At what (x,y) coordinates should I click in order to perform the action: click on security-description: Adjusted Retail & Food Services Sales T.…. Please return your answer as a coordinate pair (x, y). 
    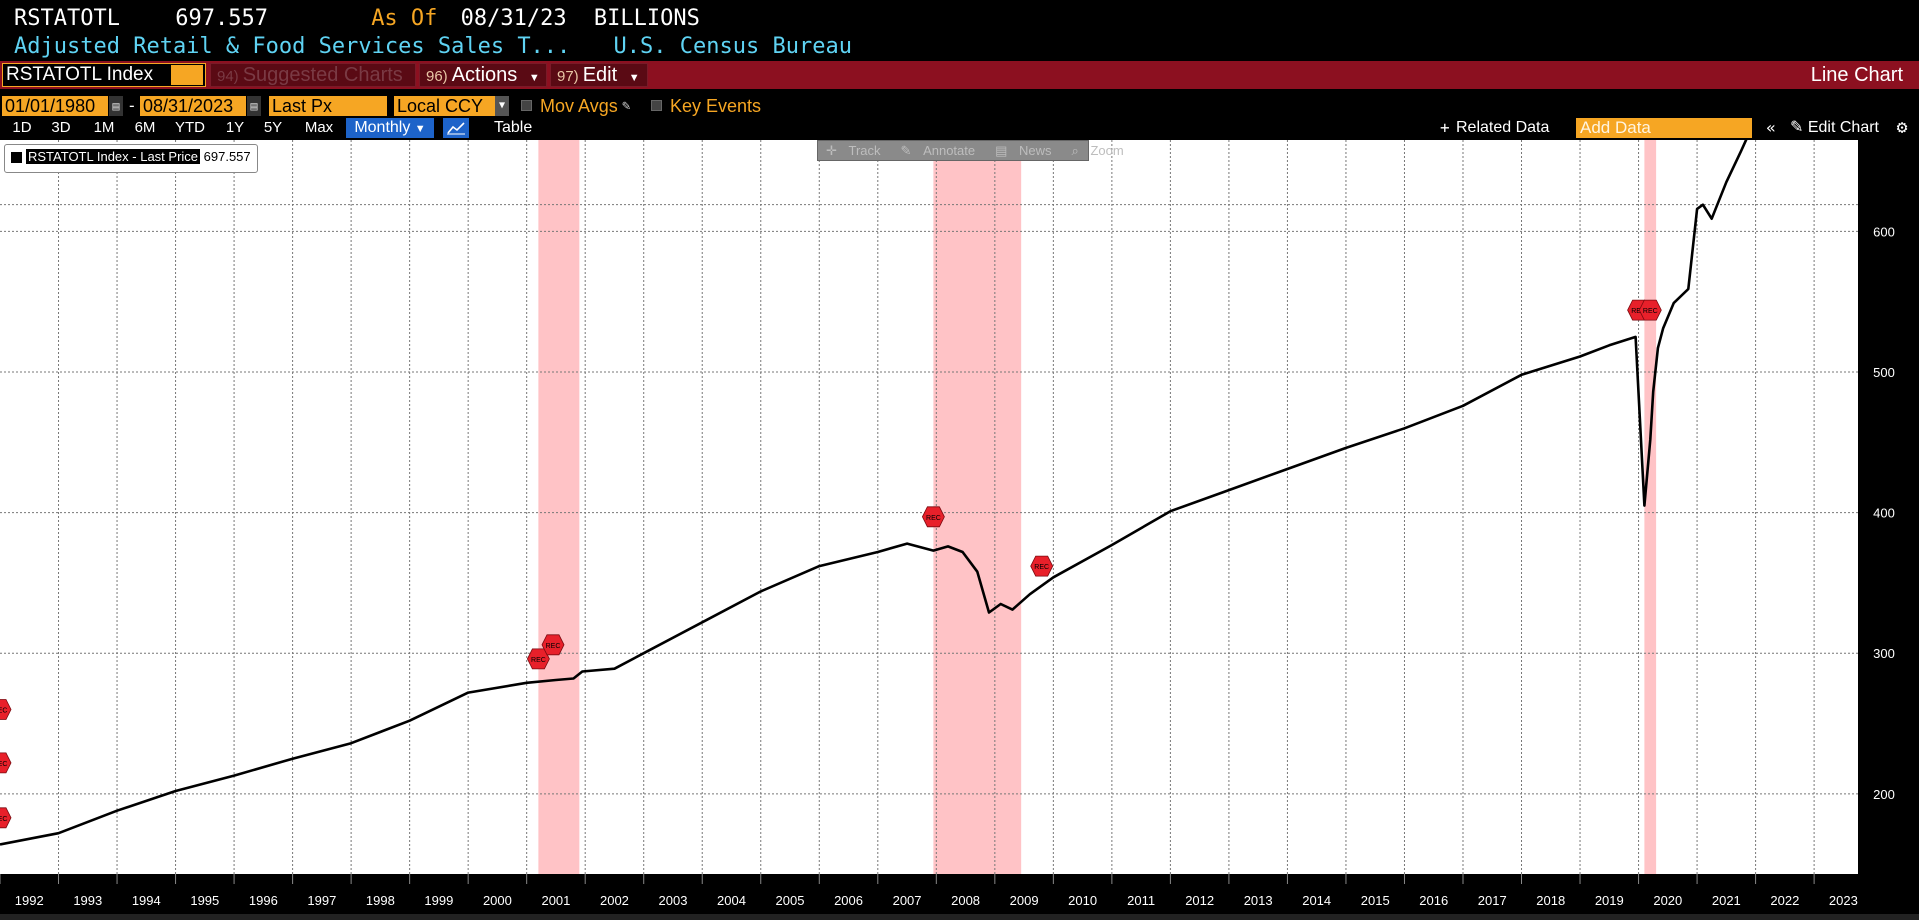
    Looking at the image, I should click on (292, 46).